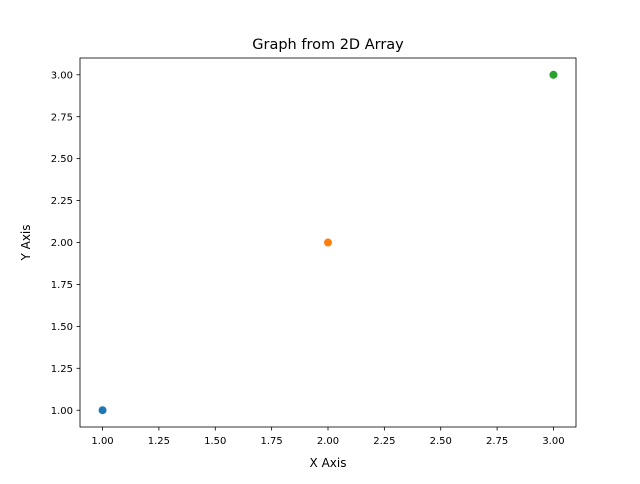 The width and height of the screenshot is (640, 484). Describe the element at coordinates (62, 327) in the screenshot. I see `y-tick-label: 1.50` at that location.